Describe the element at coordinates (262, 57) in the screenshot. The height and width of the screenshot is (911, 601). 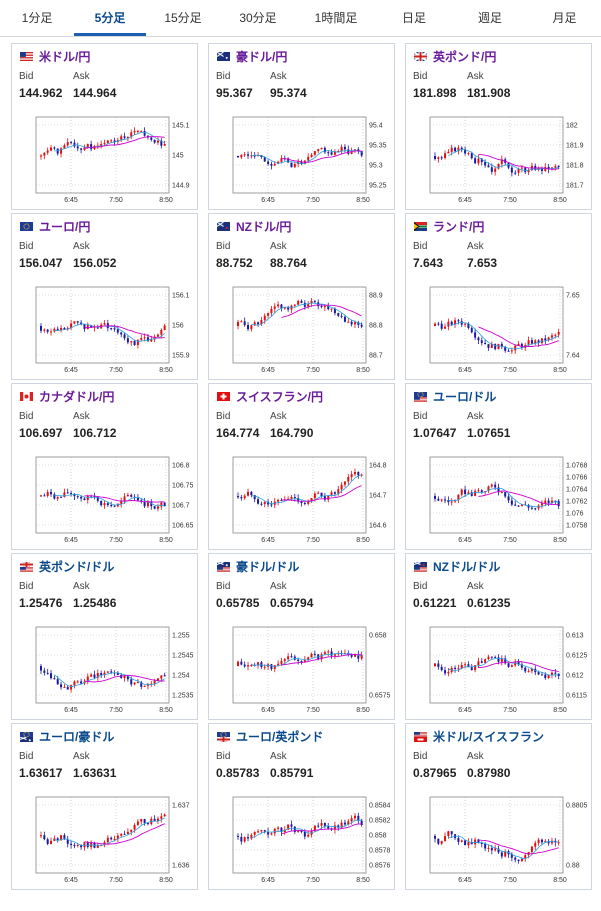
I see `currency-pair-link: 豪ドル/円` at that location.